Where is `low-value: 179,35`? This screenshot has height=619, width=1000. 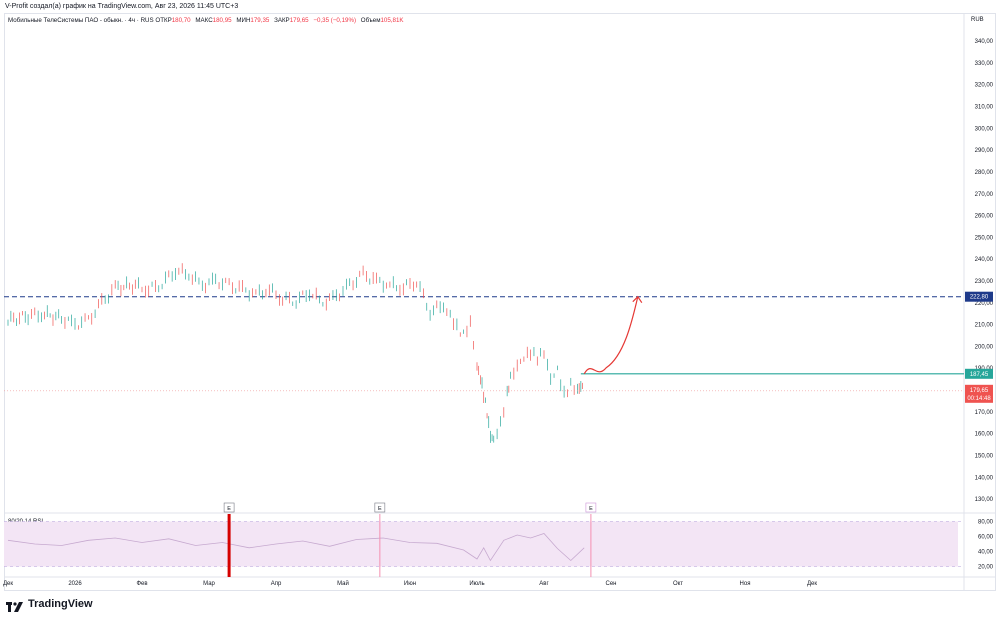 low-value: 179,35 is located at coordinates (260, 20).